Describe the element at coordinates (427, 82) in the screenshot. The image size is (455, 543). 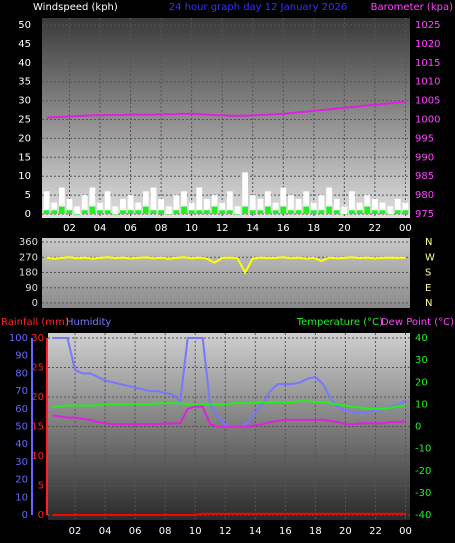
I see `y2-tick-label: 1010` at that location.